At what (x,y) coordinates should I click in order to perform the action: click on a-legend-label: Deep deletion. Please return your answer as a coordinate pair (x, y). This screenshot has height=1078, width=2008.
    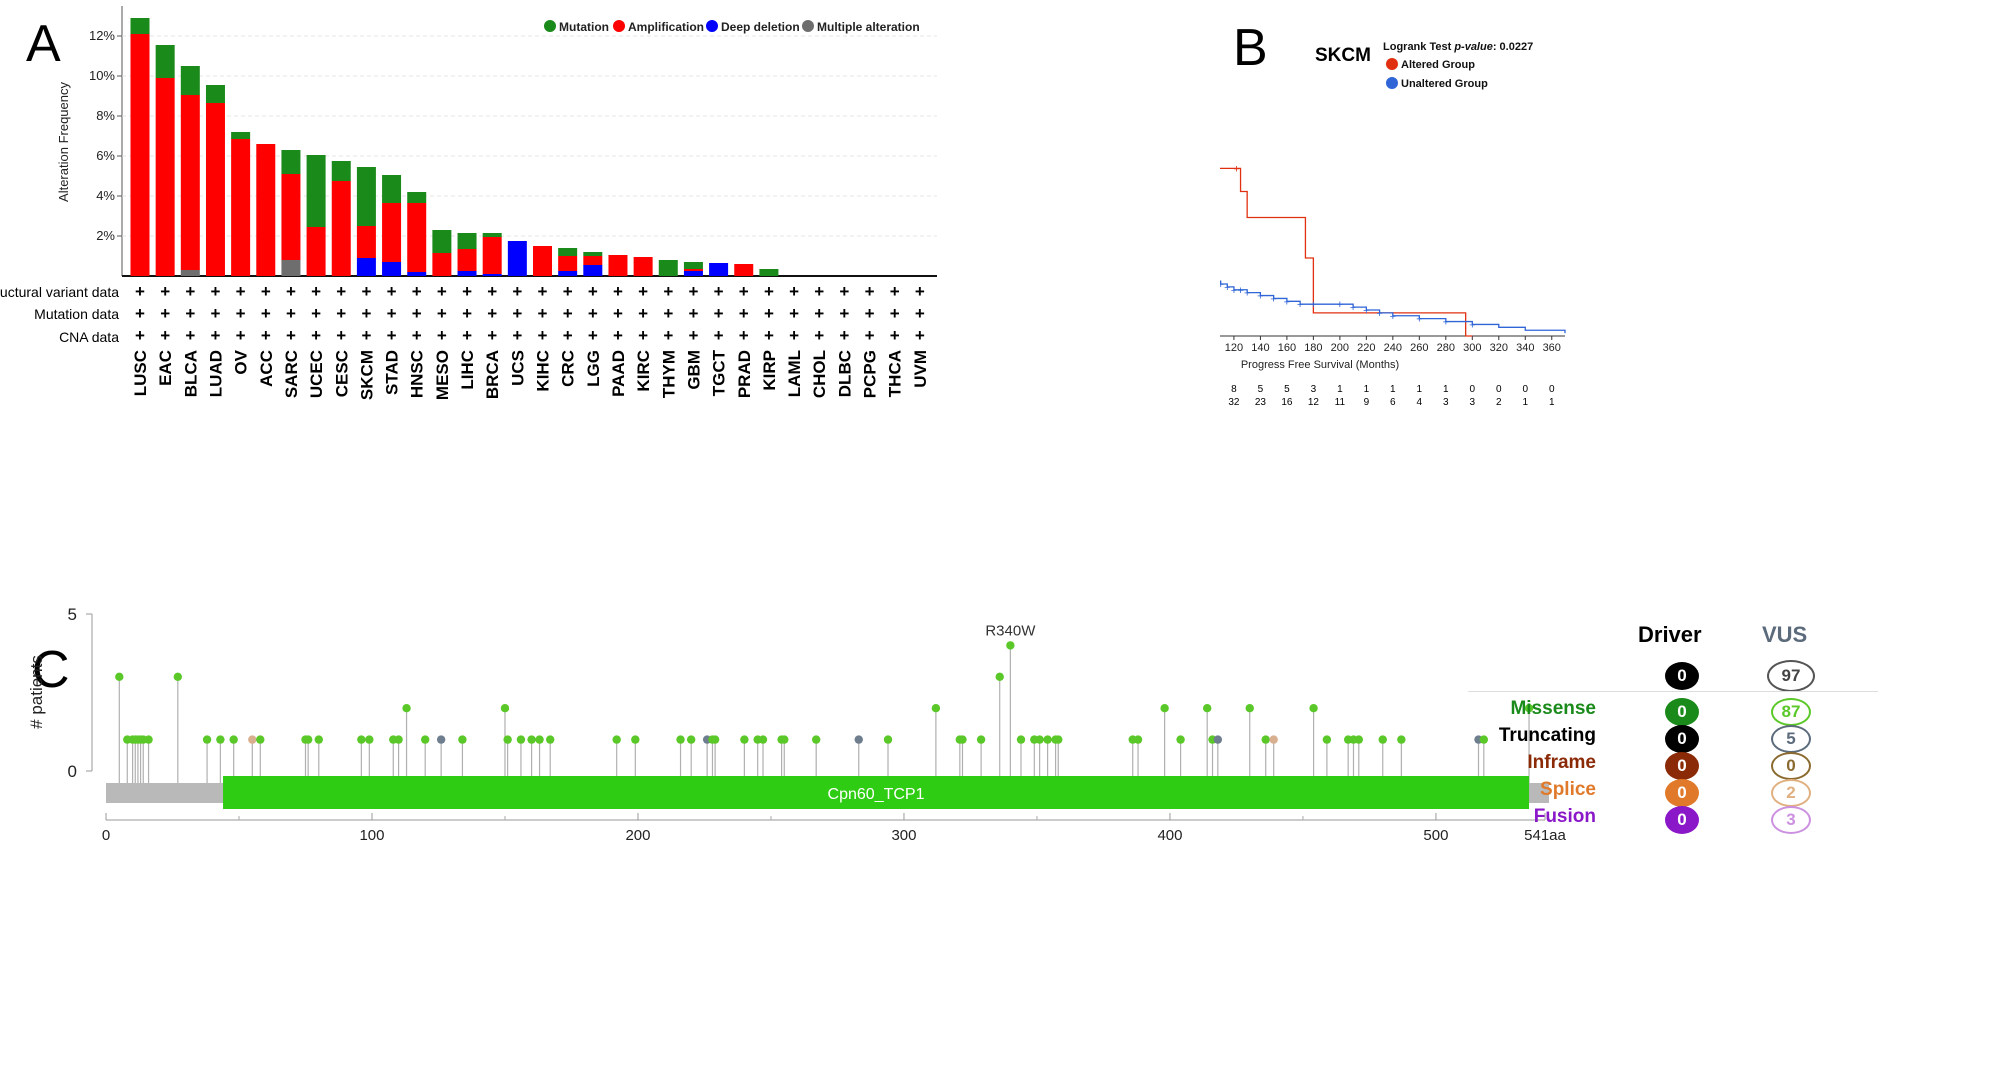
    Looking at the image, I should click on (760, 27).